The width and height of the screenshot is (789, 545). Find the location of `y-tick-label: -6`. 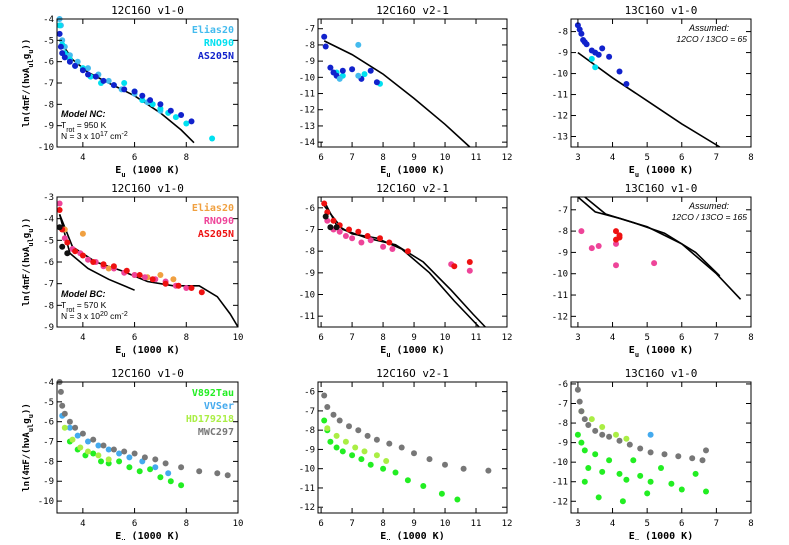

y-tick-label: -6 is located at coordinates (309, 393).